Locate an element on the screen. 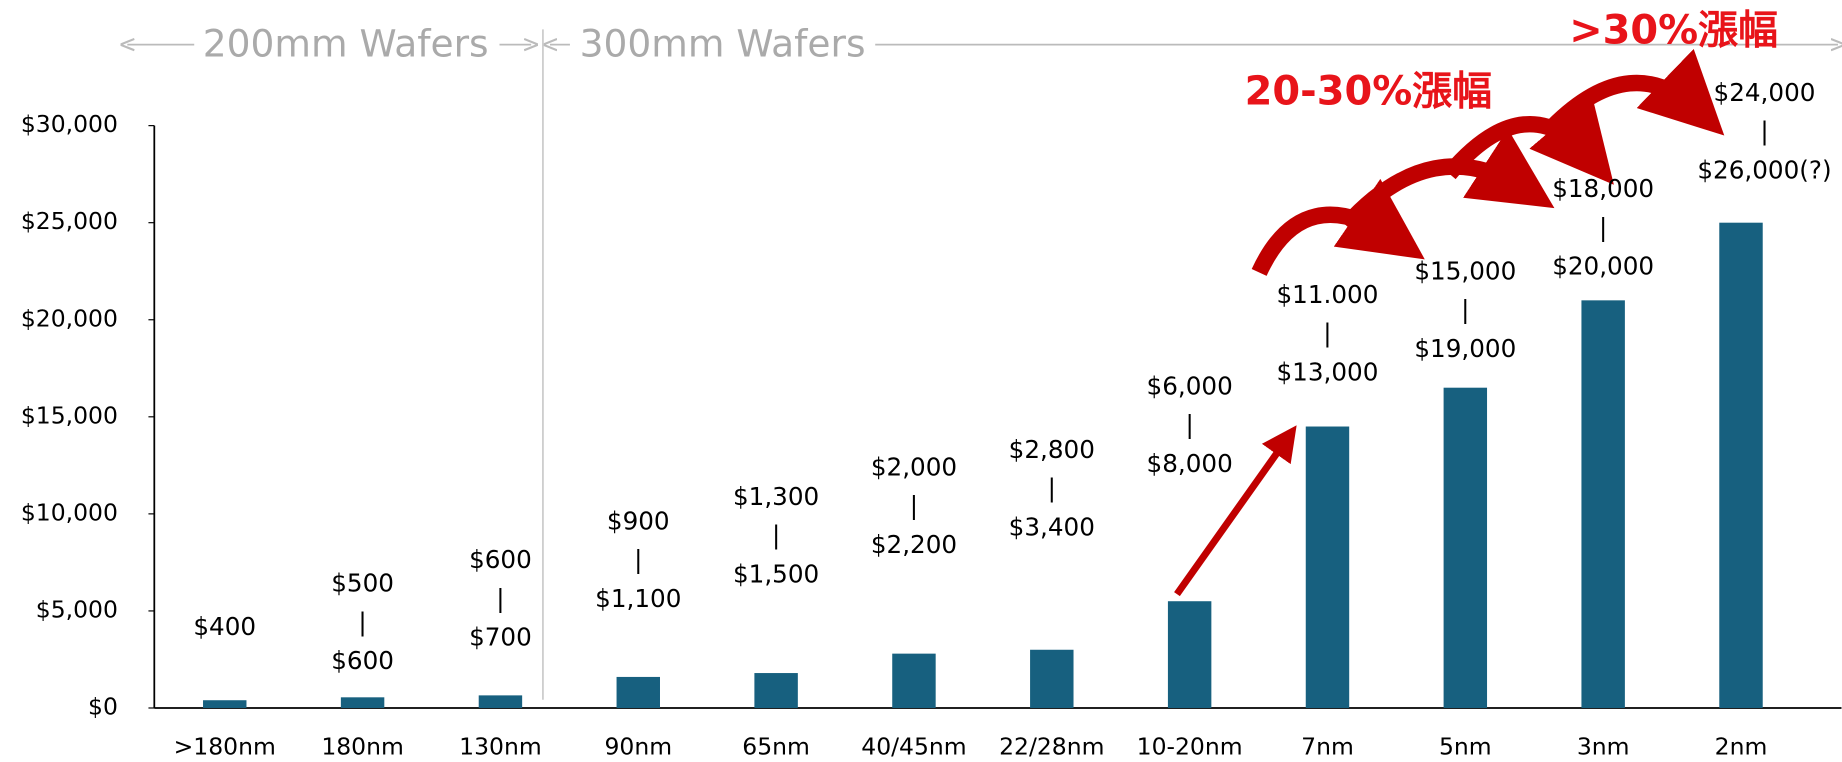 This screenshot has width=1842, height=762. wafer-label: 200mm Wafers is located at coordinates (346, 43).